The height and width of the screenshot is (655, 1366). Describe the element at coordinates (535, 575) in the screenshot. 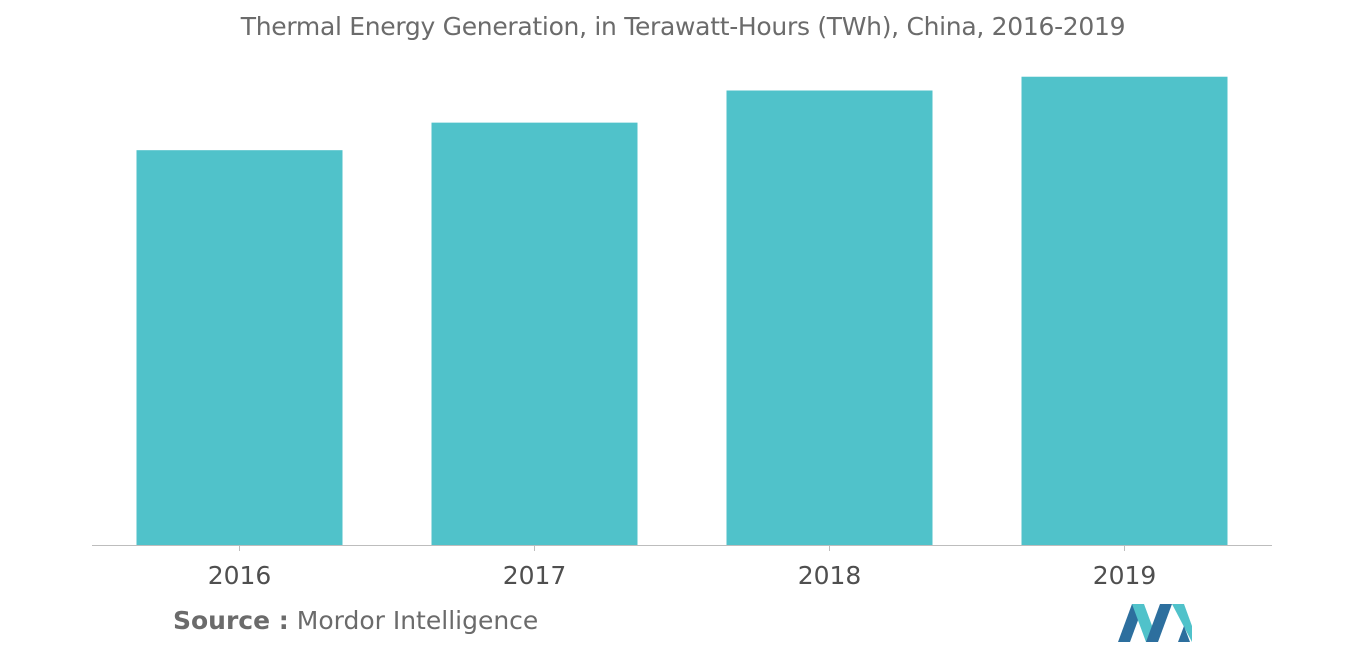

I see `x-tick-label-2017: 2017` at that location.